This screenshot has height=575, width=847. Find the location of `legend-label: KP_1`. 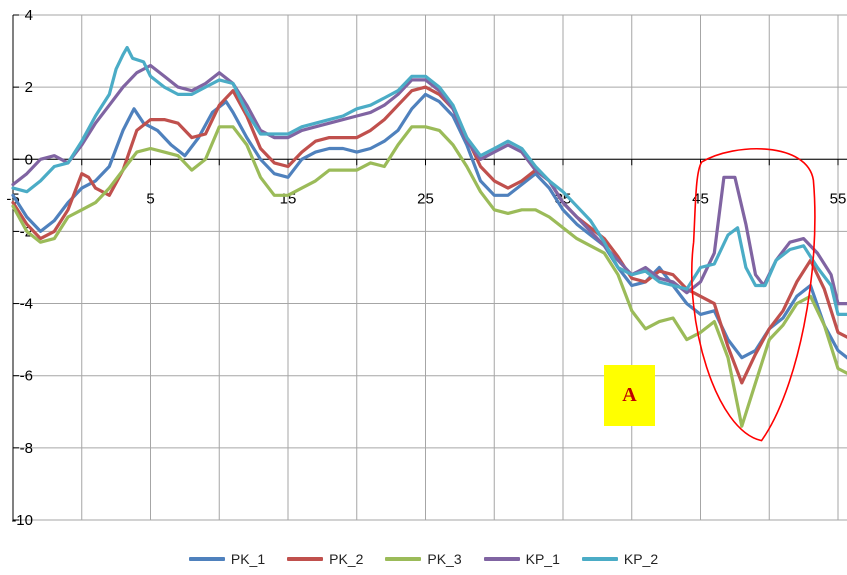

legend-label: KP_1 is located at coordinates (542, 559).